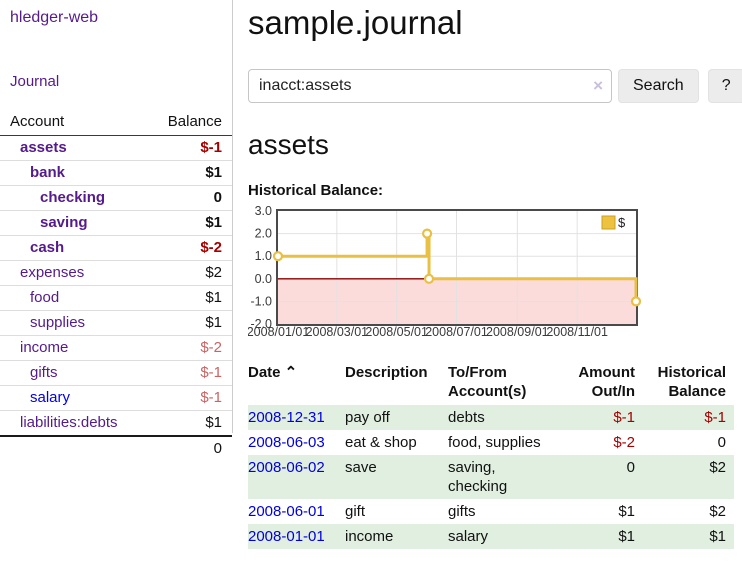 Image resolution: width=742 pixels, height=582 pixels. I want to click on app-title: hledger-web, so click(54, 17).